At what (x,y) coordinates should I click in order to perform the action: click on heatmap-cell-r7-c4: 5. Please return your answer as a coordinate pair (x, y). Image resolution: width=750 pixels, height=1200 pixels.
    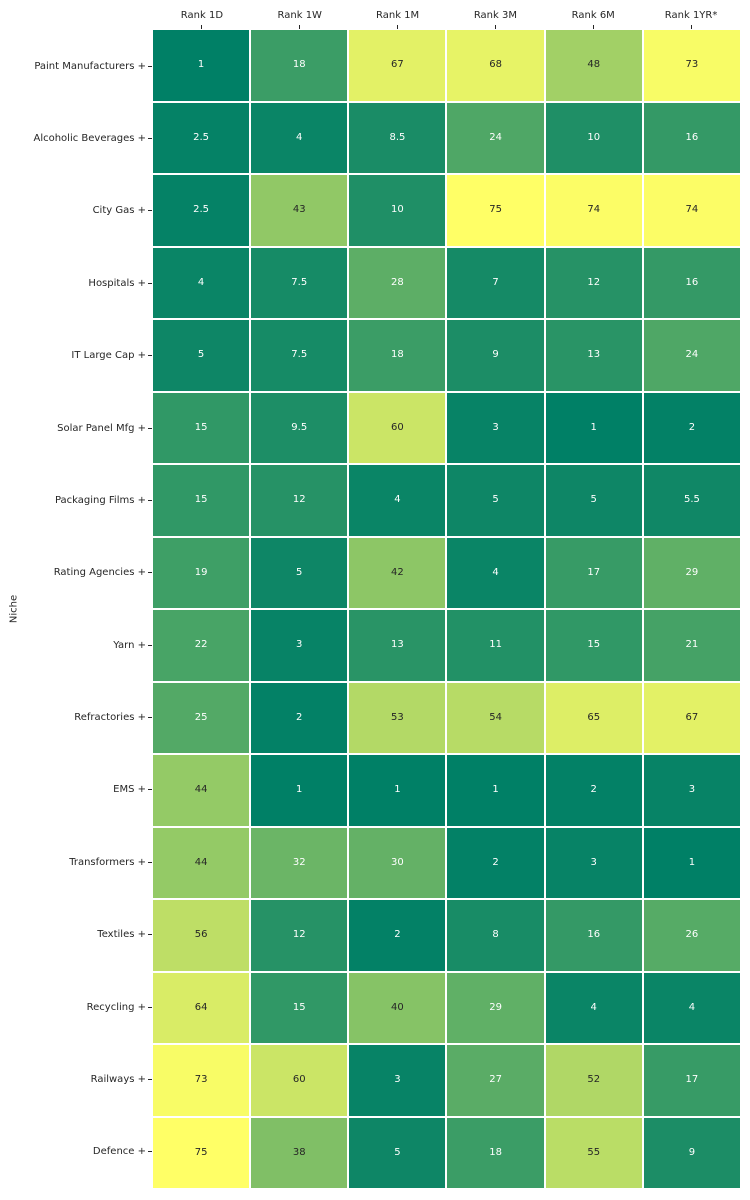
    Looking at the image, I should click on (495, 500).